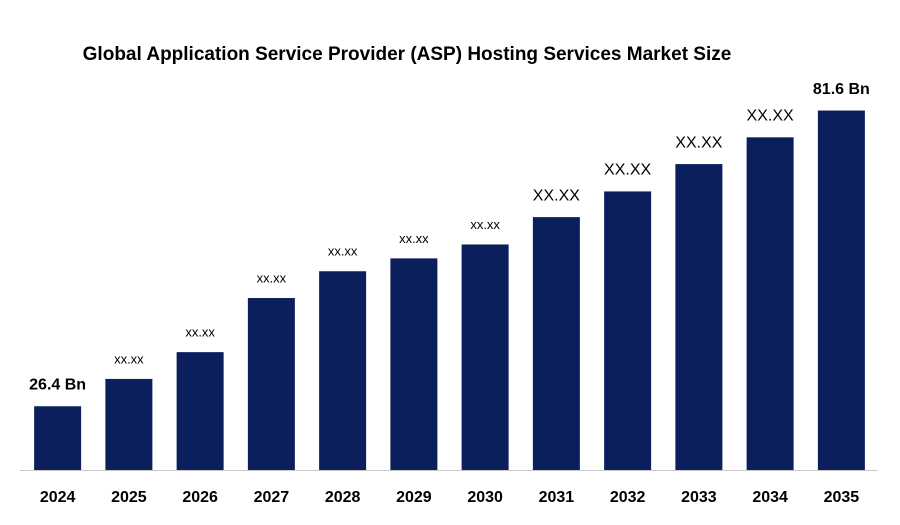 This screenshot has width=900, height=525. Describe the element at coordinates (842, 497) in the screenshot. I see `x-tick-label: 2035` at that location.